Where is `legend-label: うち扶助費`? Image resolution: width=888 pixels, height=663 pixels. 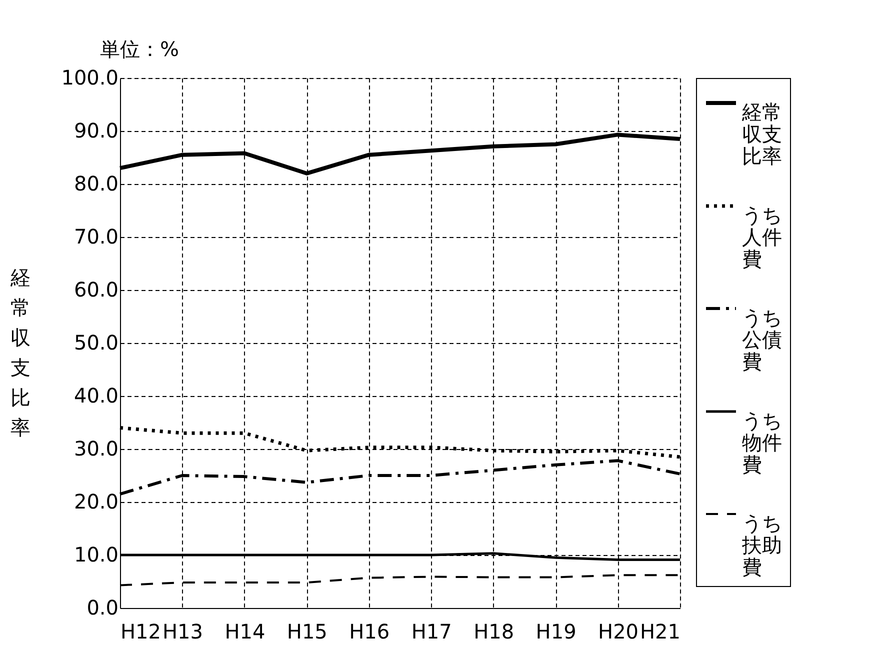
legend-label: うち扶助費 is located at coordinates (761, 545).